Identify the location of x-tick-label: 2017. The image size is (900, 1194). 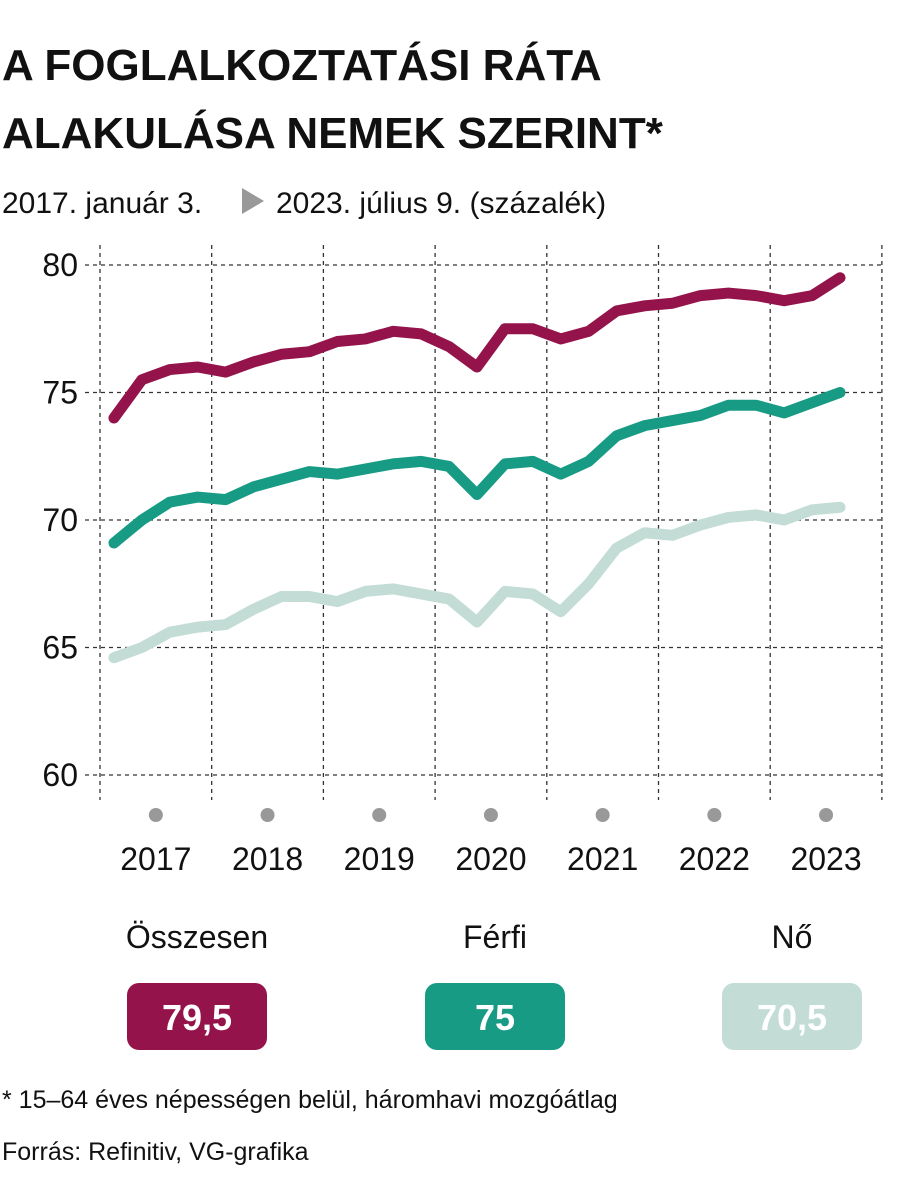
(155, 859).